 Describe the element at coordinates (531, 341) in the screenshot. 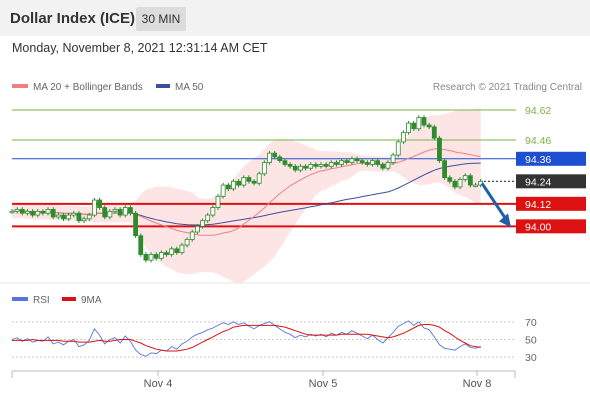

I see `rsi-tick-label-50: 50` at that location.